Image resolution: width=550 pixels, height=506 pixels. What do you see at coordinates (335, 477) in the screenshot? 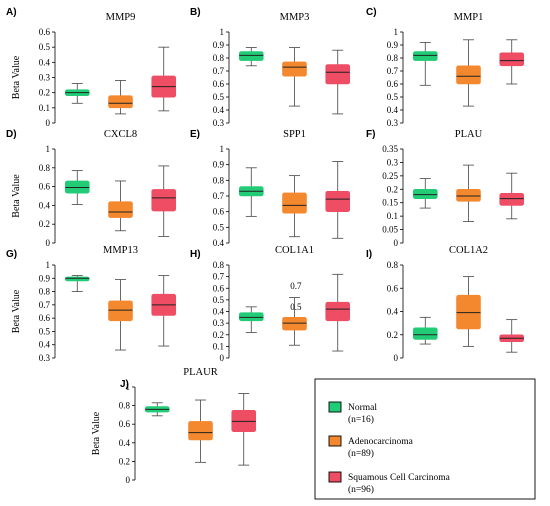
I see `legend-swatch` at bounding box center [335, 477].